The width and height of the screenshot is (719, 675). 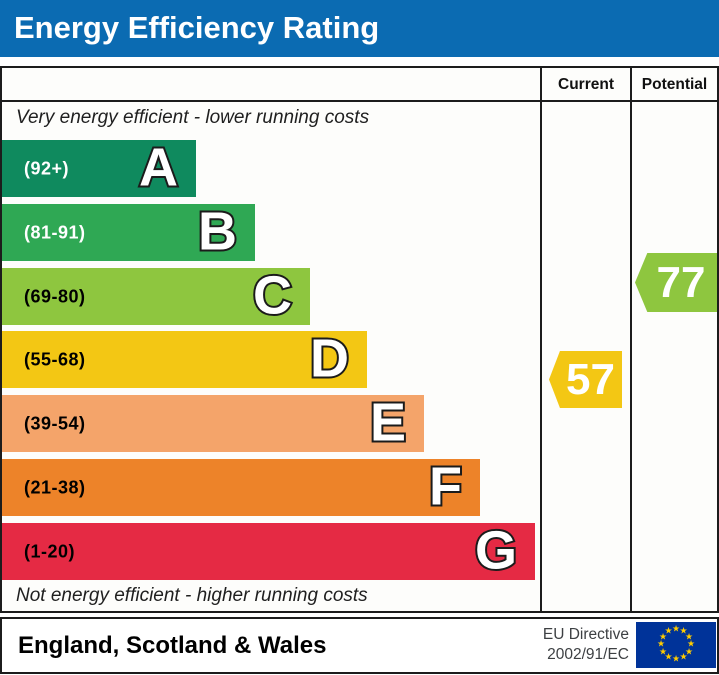 What do you see at coordinates (445, 485) in the screenshot?
I see `band-letter: F` at bounding box center [445, 485].